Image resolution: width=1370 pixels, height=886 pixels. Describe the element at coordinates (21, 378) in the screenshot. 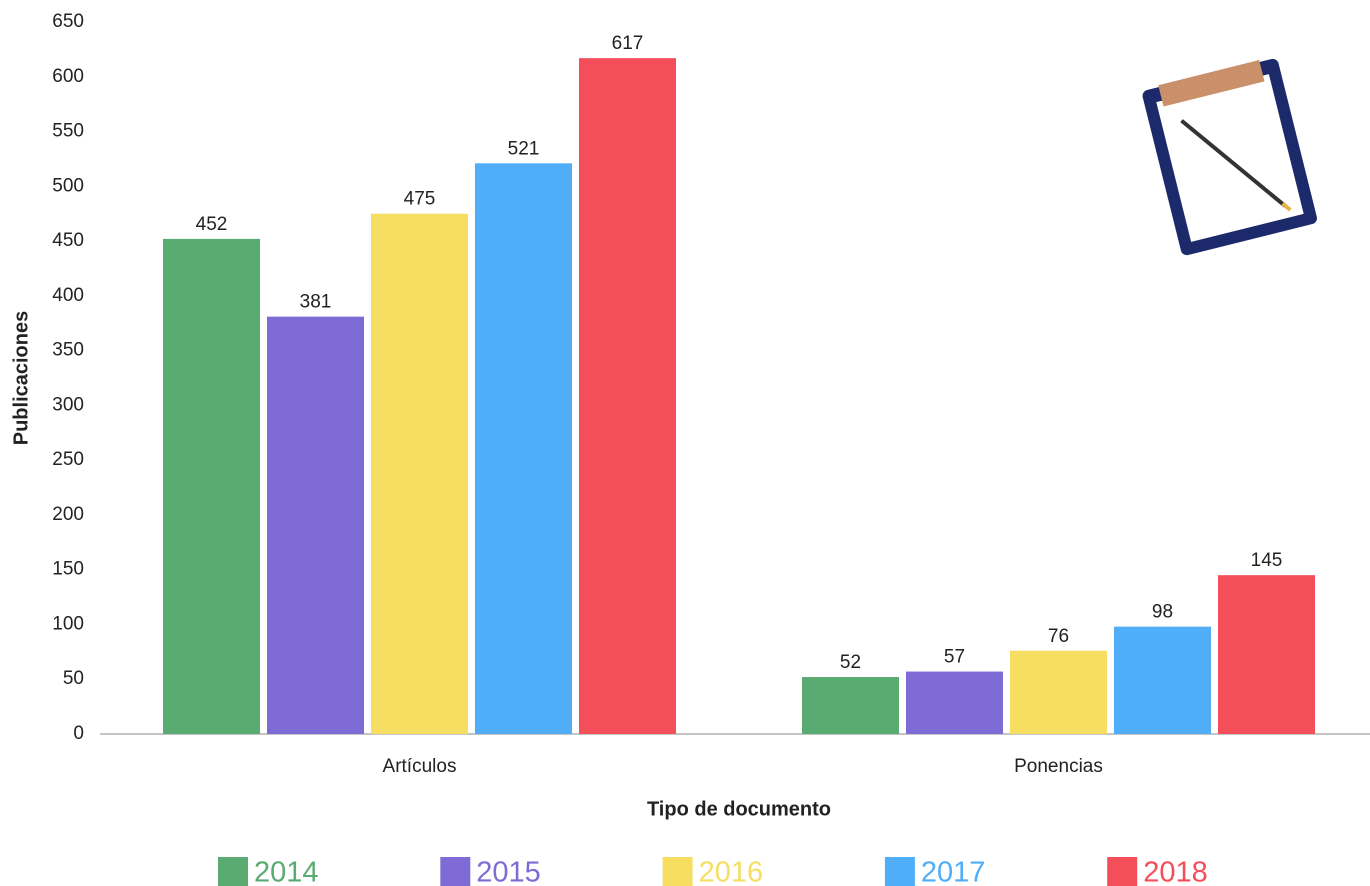

I see `y-axis-title: Publicaciones` at that location.